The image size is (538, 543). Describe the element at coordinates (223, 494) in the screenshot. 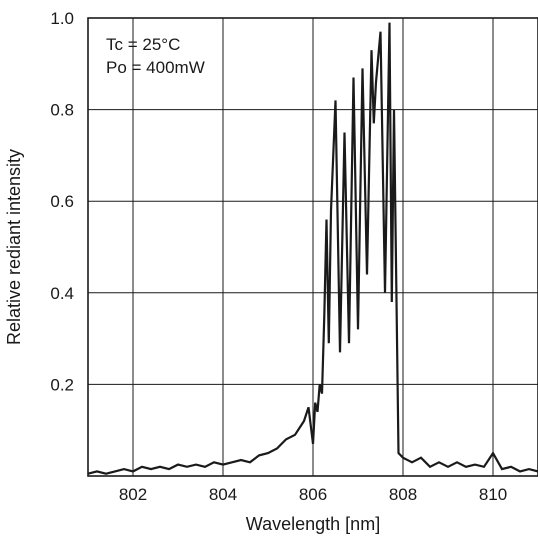

I see `x-tick-label: 804` at that location.